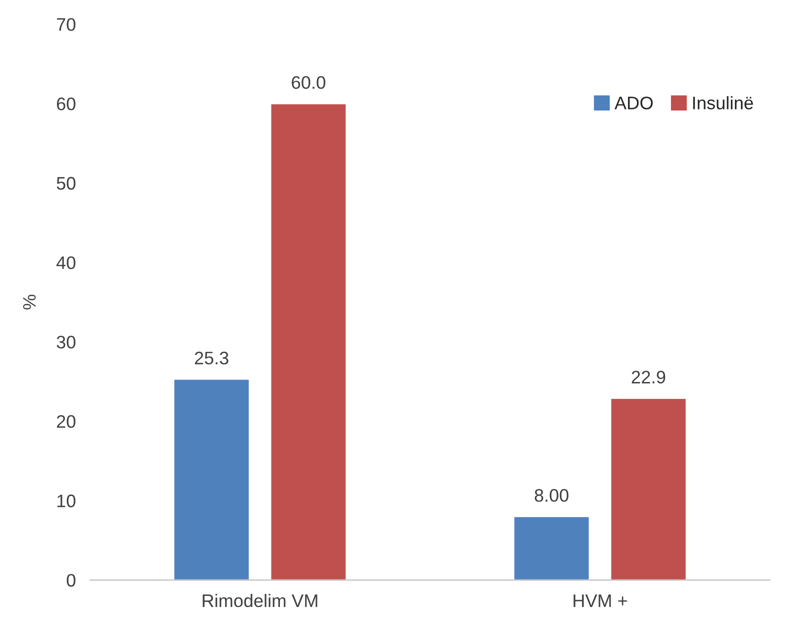  I want to click on y-tick-label: 70, so click(66, 24).